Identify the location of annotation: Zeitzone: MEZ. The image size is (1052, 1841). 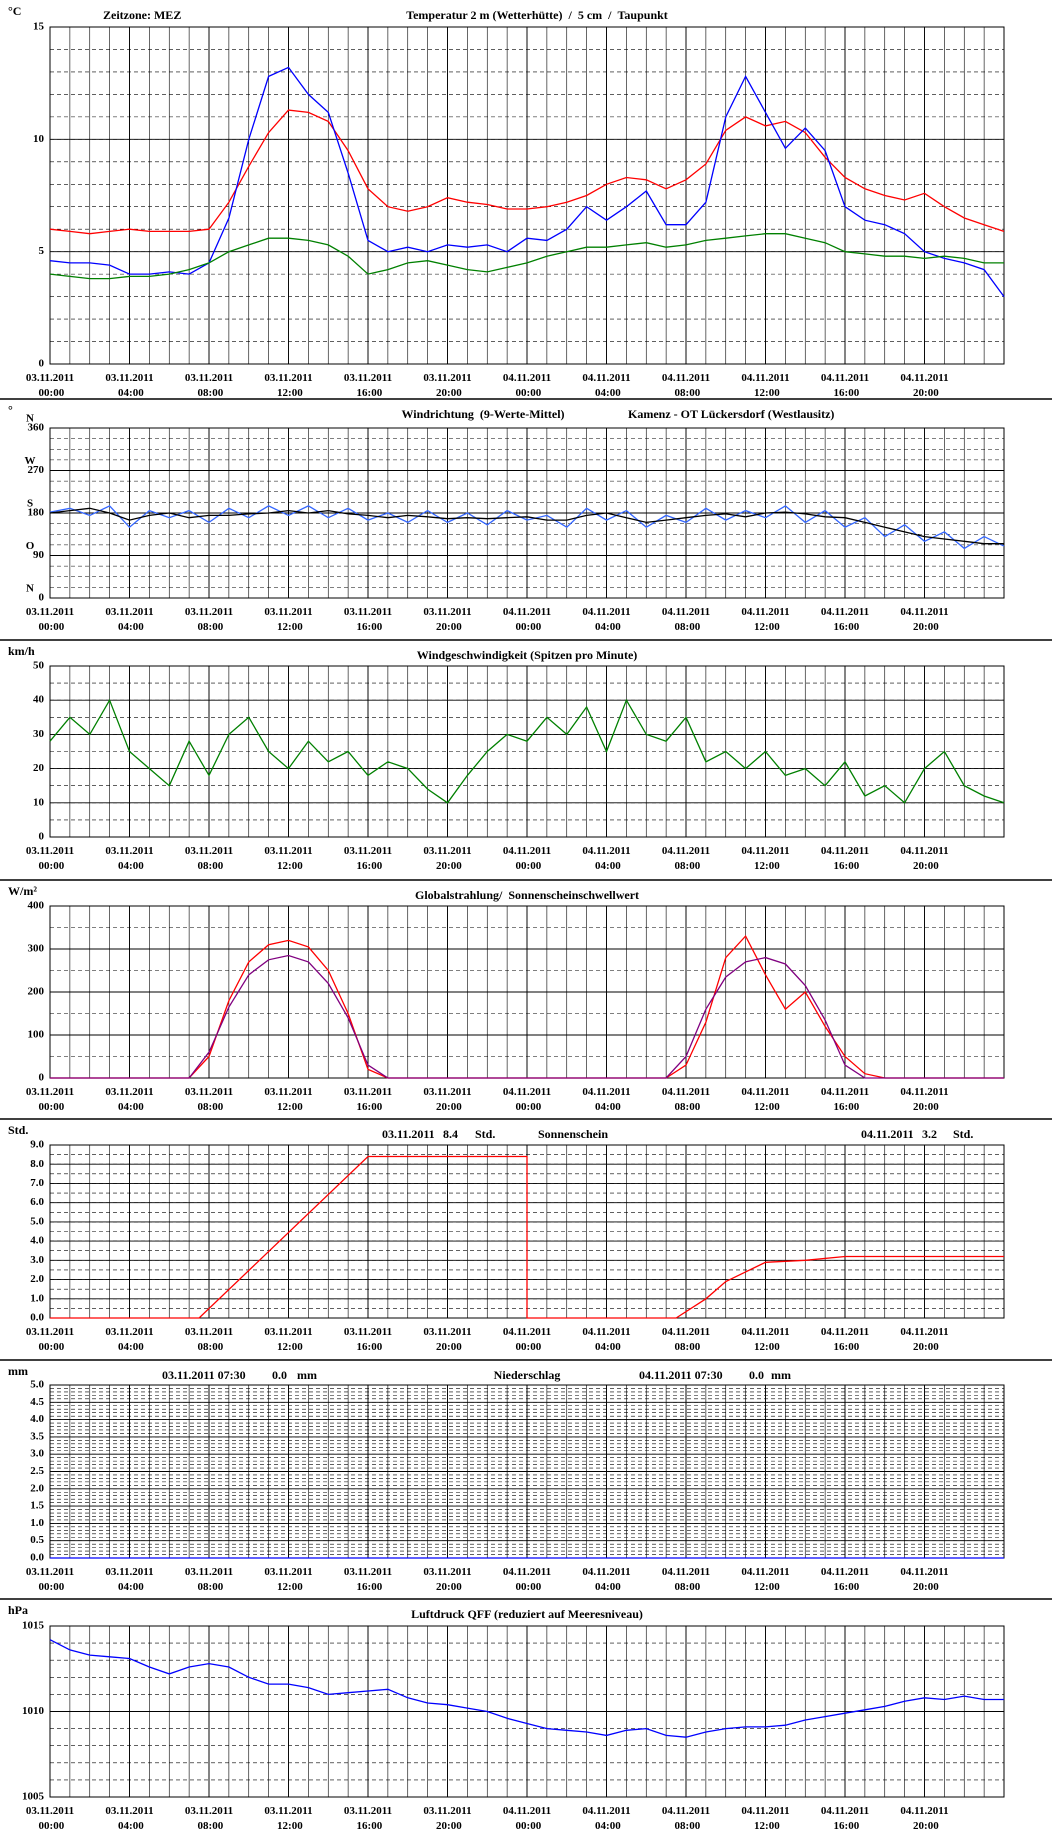
(142, 15).